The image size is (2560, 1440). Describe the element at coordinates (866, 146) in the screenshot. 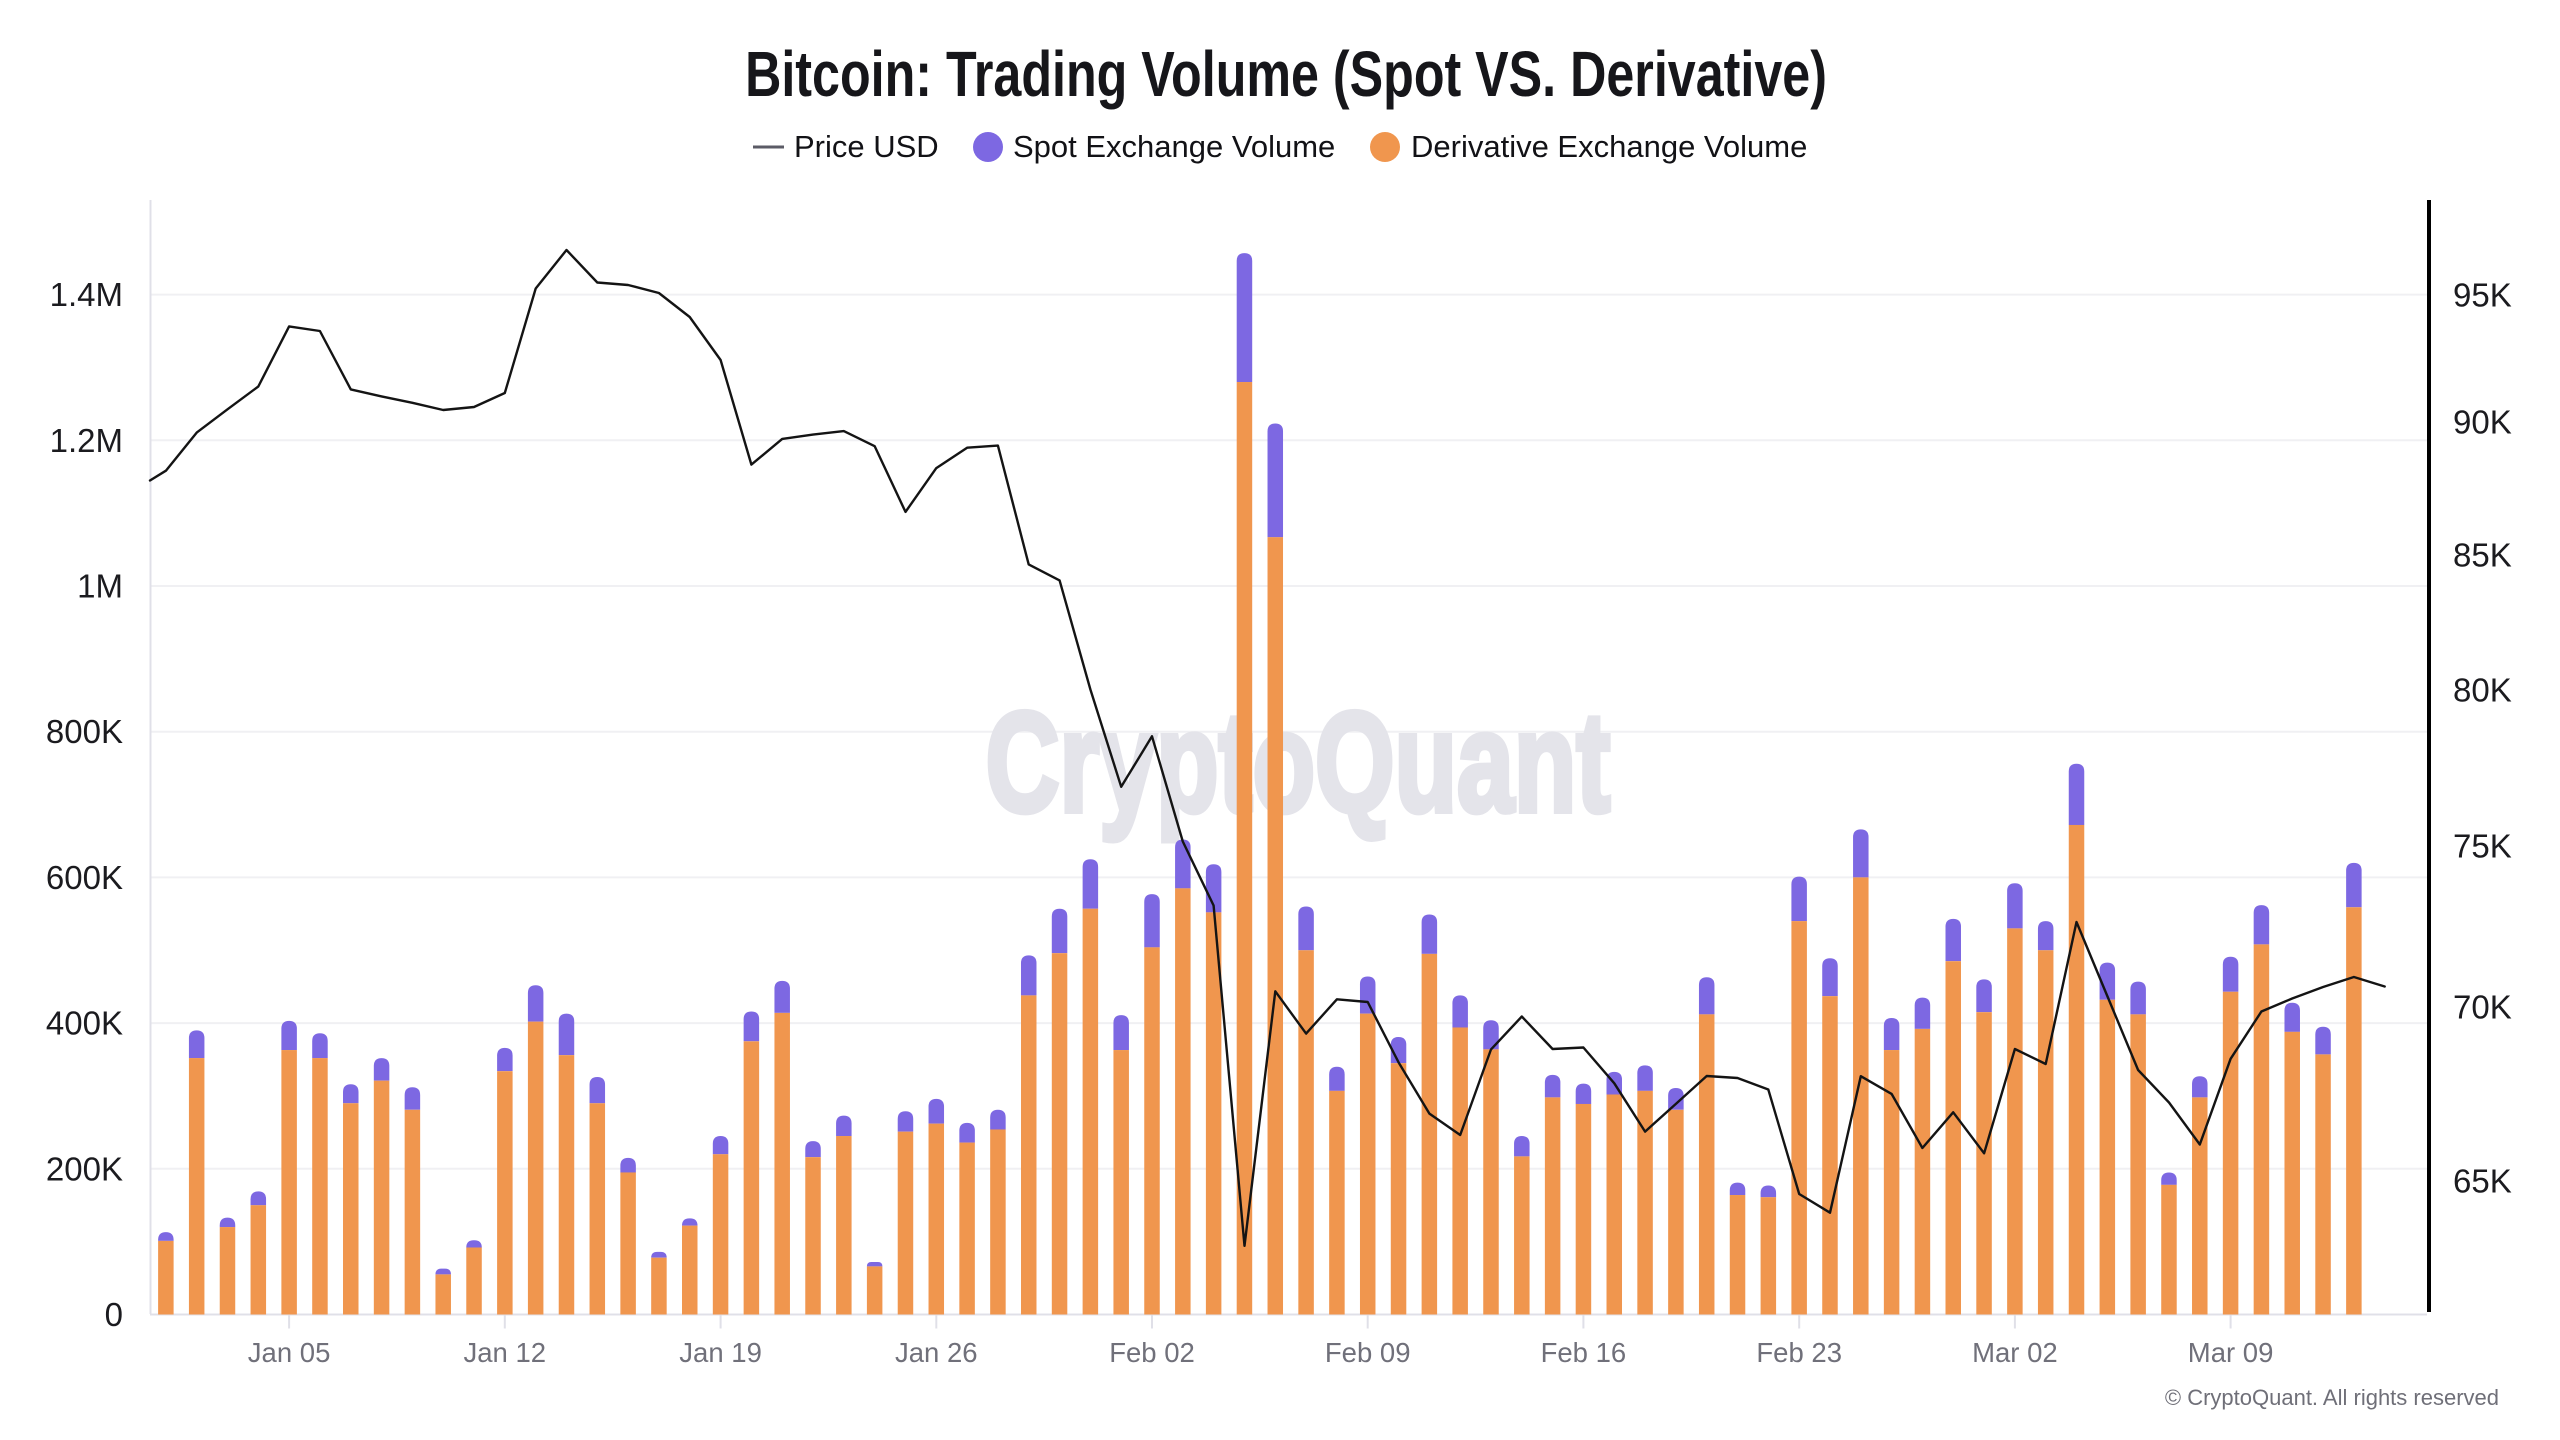

I see `svg-text: Price USD` at that location.